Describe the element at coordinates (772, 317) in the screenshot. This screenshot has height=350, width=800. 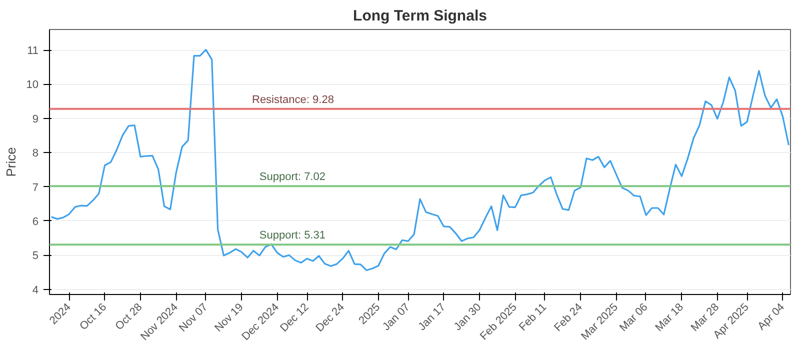
I see `x-tick-label: Apr 04` at that location.